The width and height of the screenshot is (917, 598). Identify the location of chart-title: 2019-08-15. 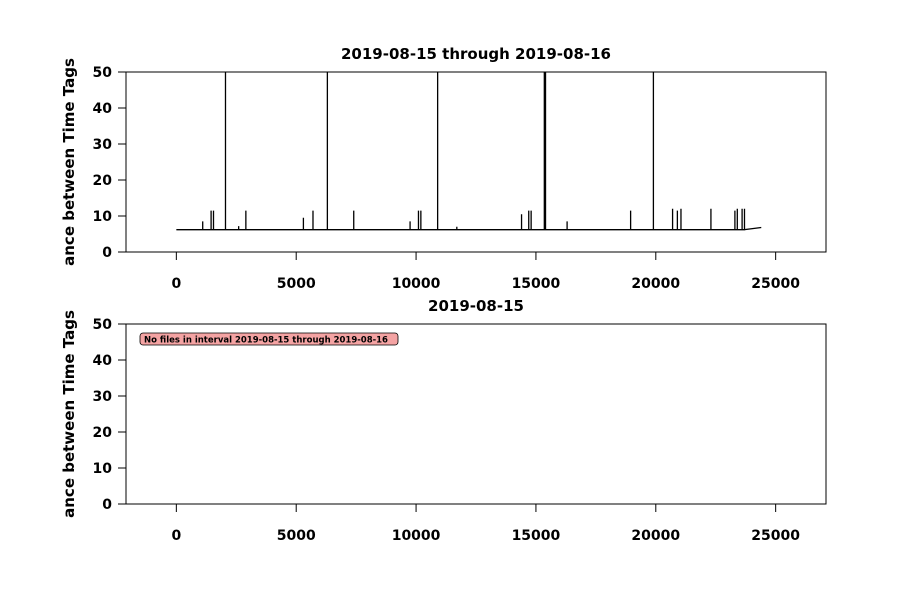
(476, 306).